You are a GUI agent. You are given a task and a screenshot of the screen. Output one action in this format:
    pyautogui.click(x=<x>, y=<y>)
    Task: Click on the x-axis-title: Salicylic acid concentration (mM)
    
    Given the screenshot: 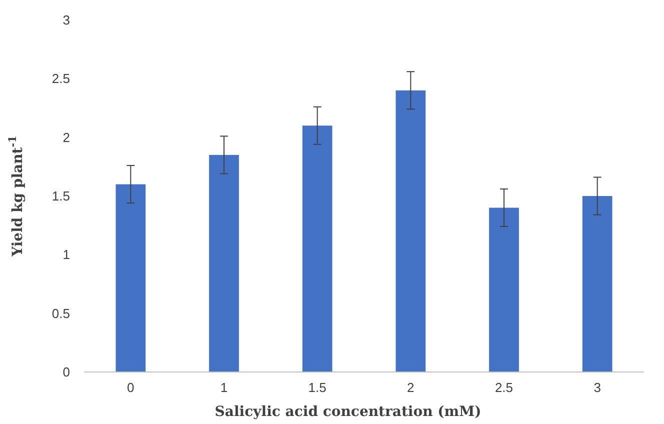 What is the action you would take?
    pyautogui.click(x=348, y=412)
    